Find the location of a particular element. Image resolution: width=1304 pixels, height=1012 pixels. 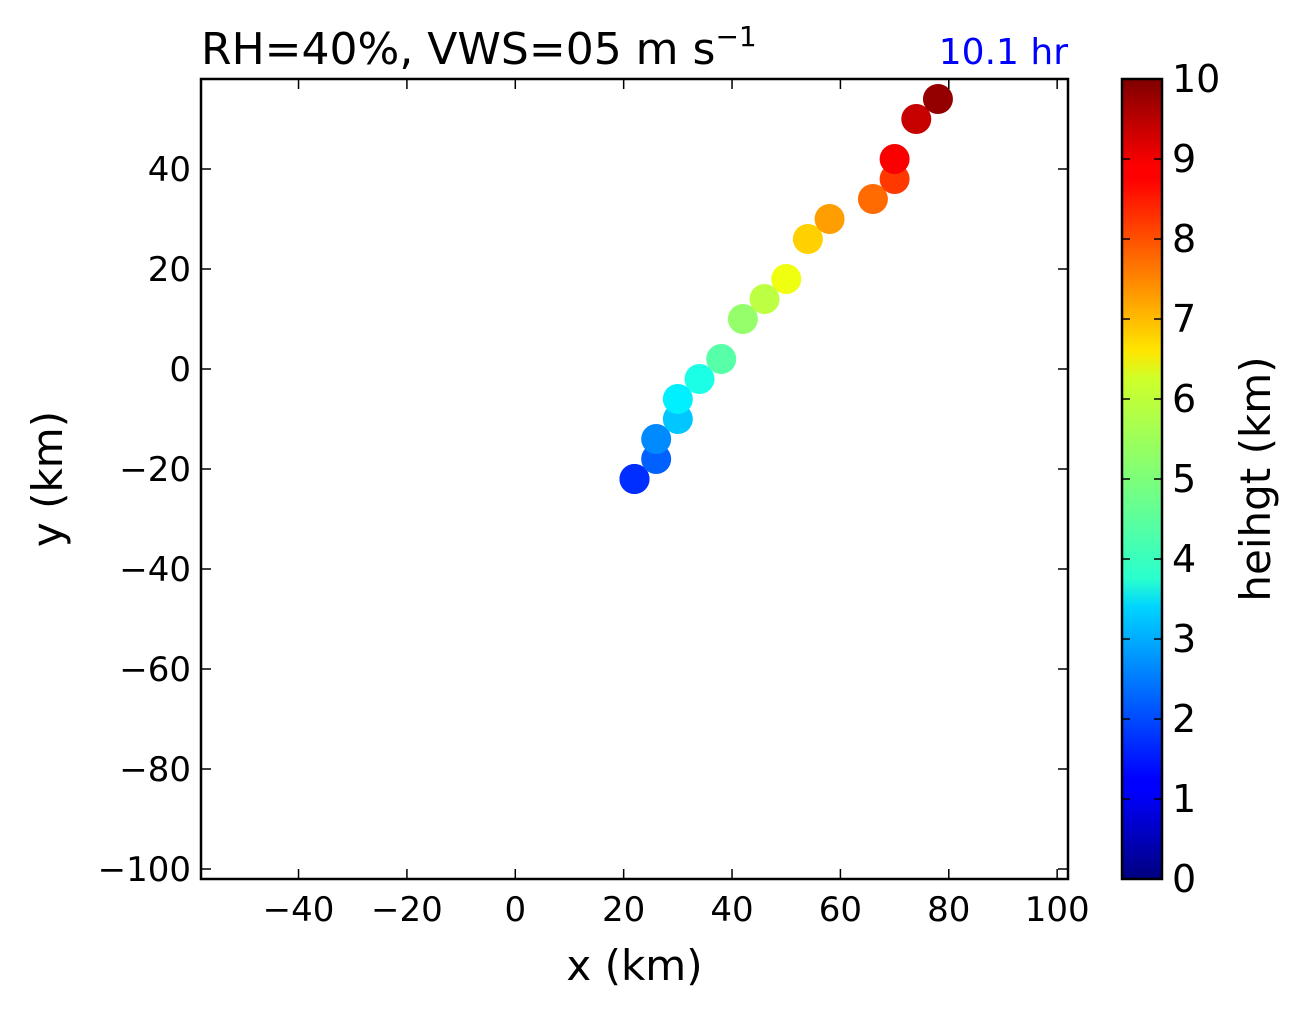

colorbar-tick-label: 4 is located at coordinates (1184, 559).